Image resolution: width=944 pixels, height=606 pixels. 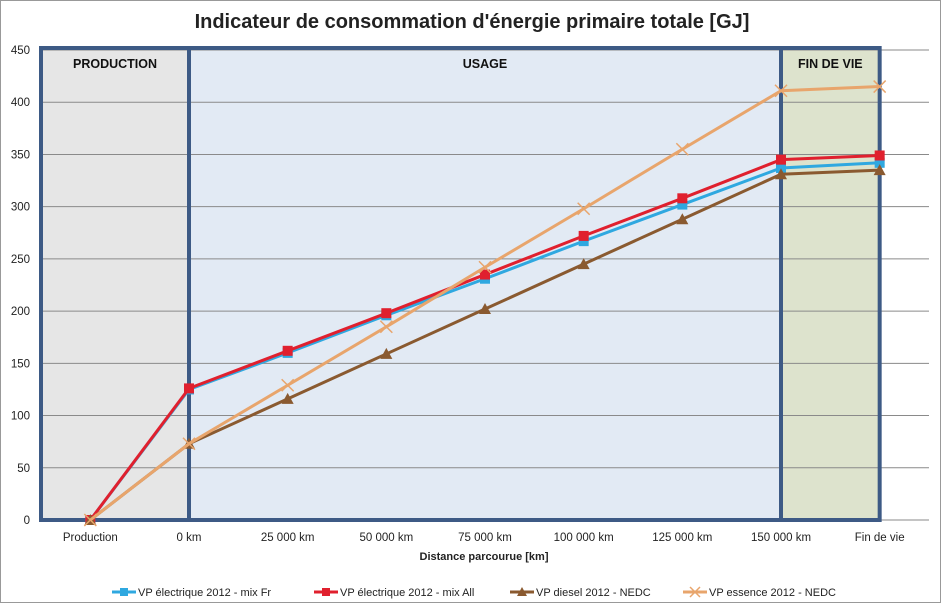 I want to click on x-axis-label: Distance parcourue [km], so click(x=484, y=557).